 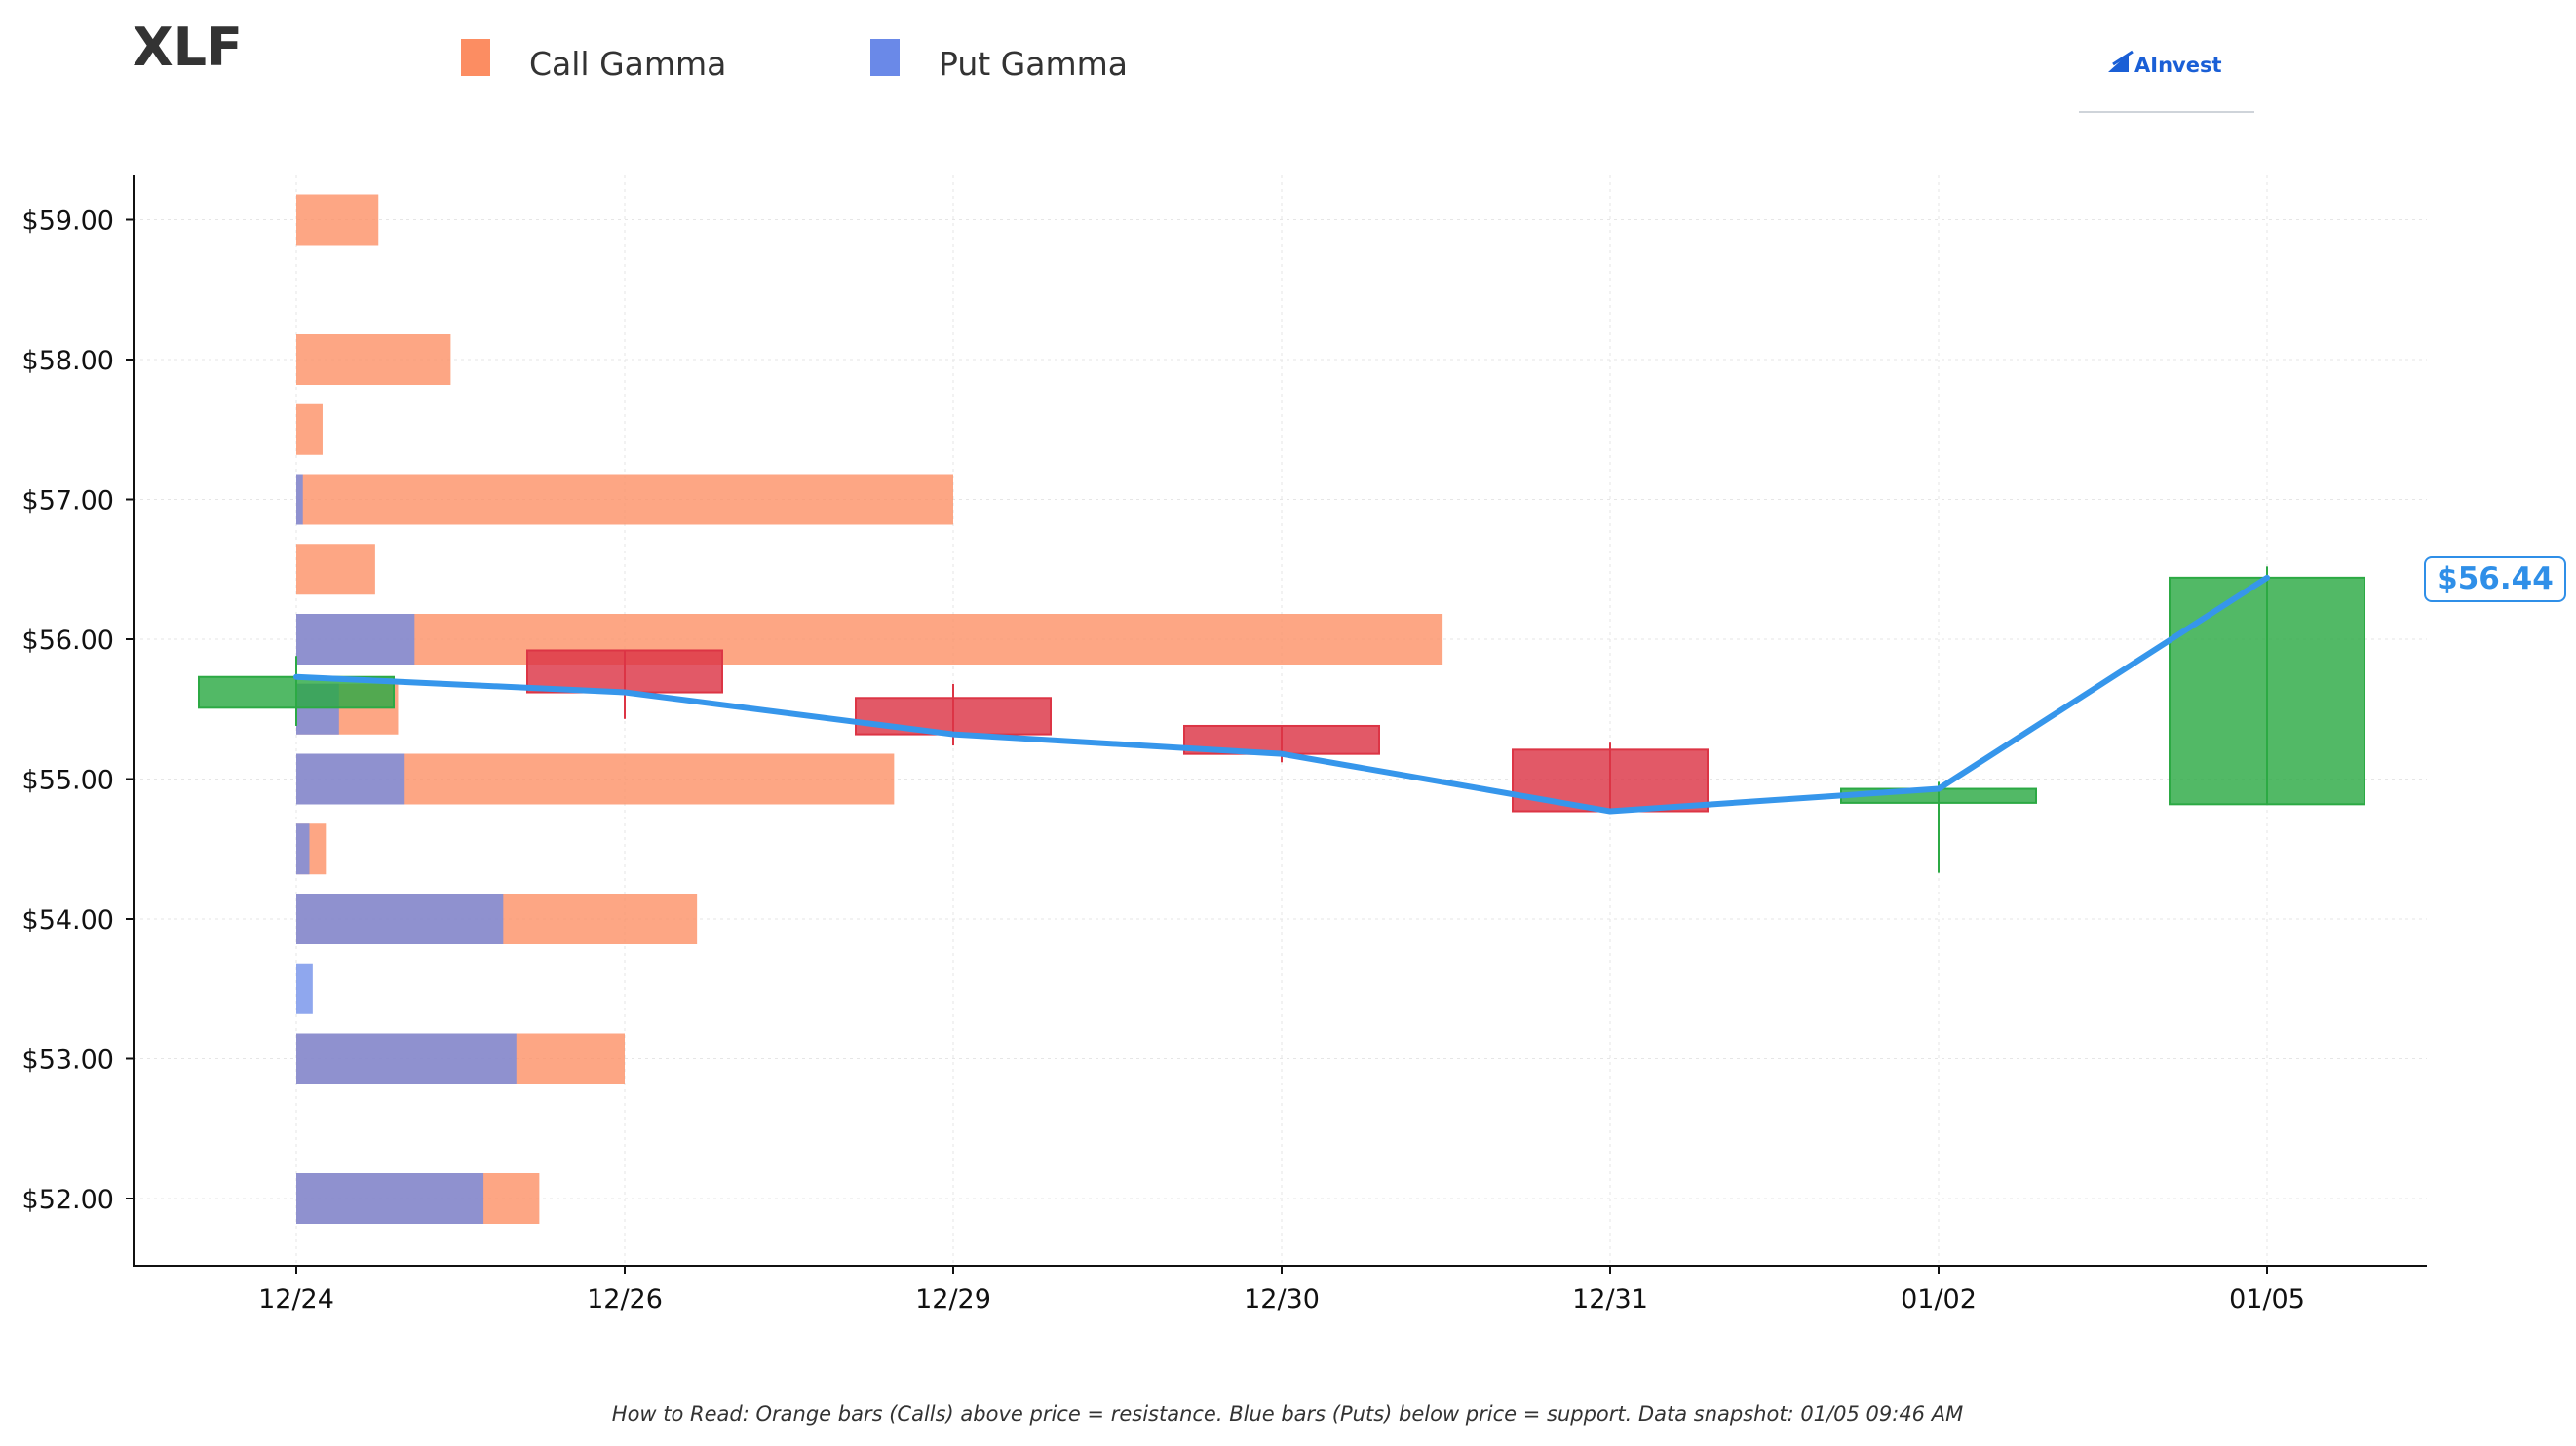 I want to click on y-tick-label-59-00: $59.00, so click(x=68, y=222).